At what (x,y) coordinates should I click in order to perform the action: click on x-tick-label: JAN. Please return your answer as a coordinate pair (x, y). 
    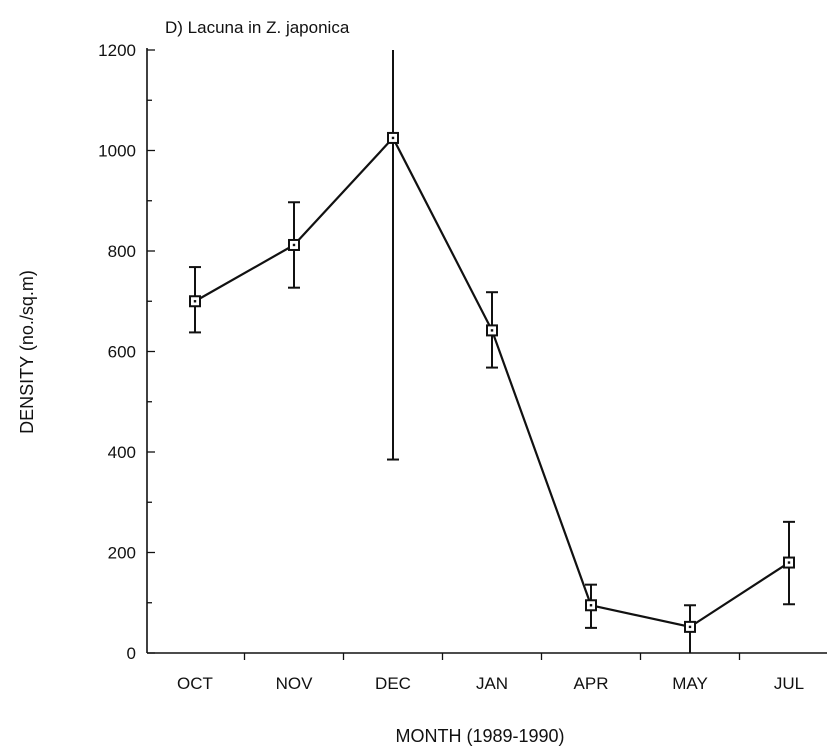
    Looking at the image, I should click on (492, 683).